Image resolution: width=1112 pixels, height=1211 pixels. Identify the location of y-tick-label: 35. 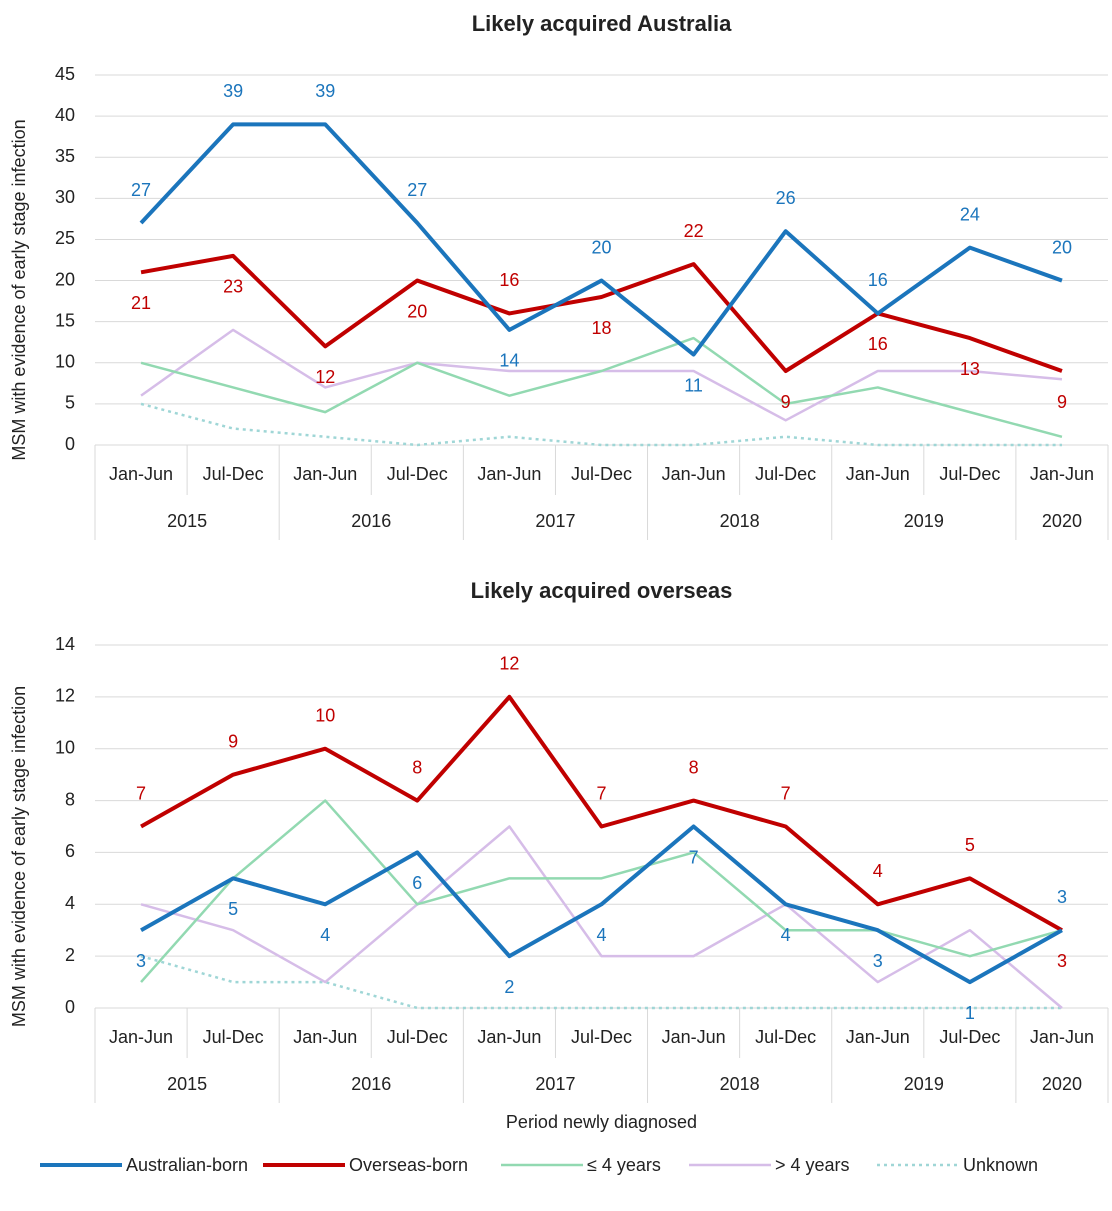
(65, 156).